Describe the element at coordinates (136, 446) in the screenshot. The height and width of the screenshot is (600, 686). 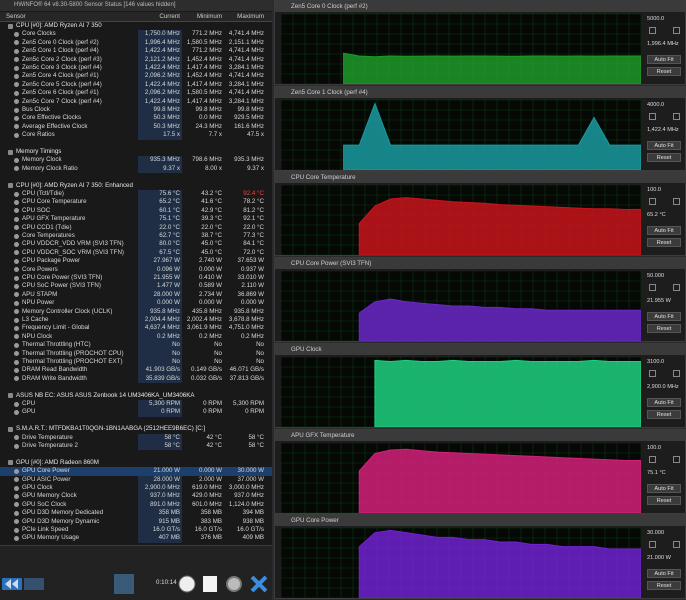
I see `sensor-row: Drive Temperature 2 58 °C 42 °C 58 °C` at that location.